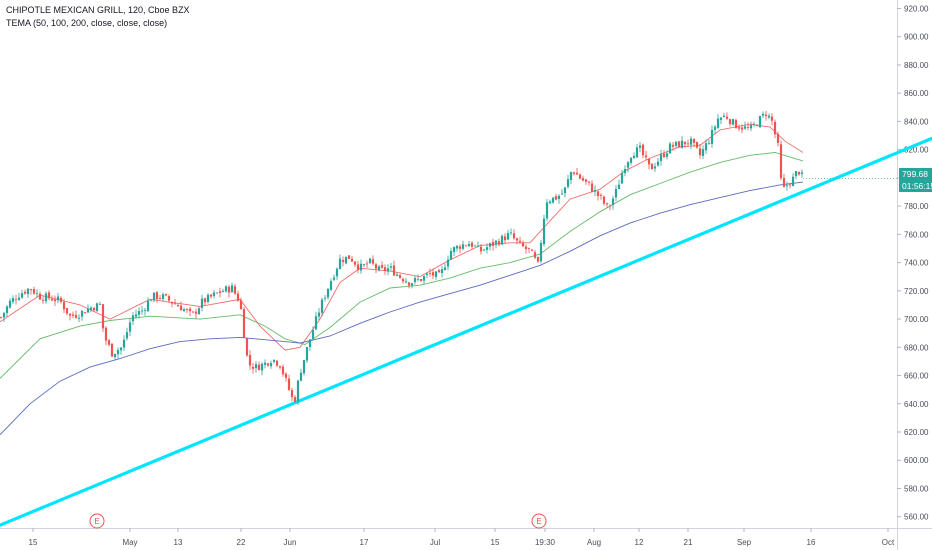 This screenshot has height=550, width=932. I want to click on time-tick-label: Oct, so click(888, 542).